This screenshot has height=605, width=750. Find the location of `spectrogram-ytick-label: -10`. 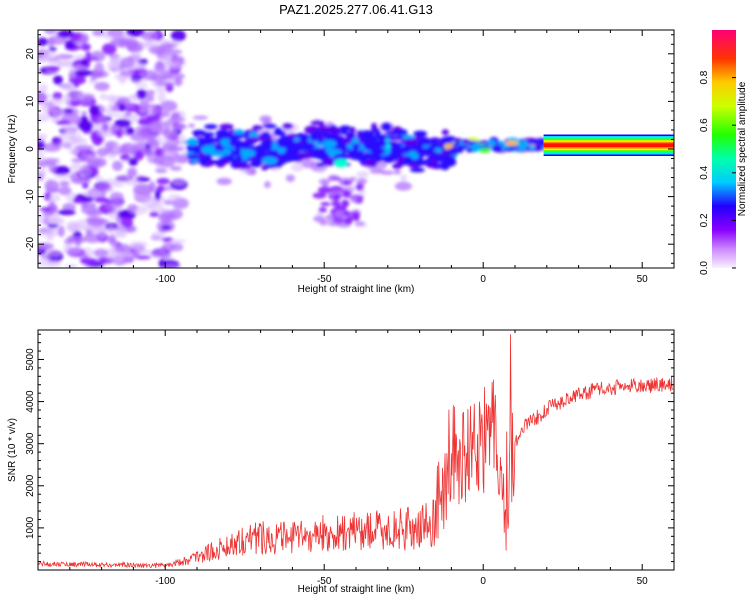

spectrogram-ytick-label: -10 is located at coordinates (30, 196).